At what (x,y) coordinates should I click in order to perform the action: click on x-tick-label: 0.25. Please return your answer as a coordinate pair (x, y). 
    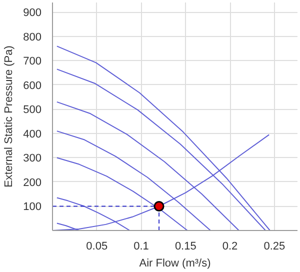
    Looking at the image, I should click on (275, 246).